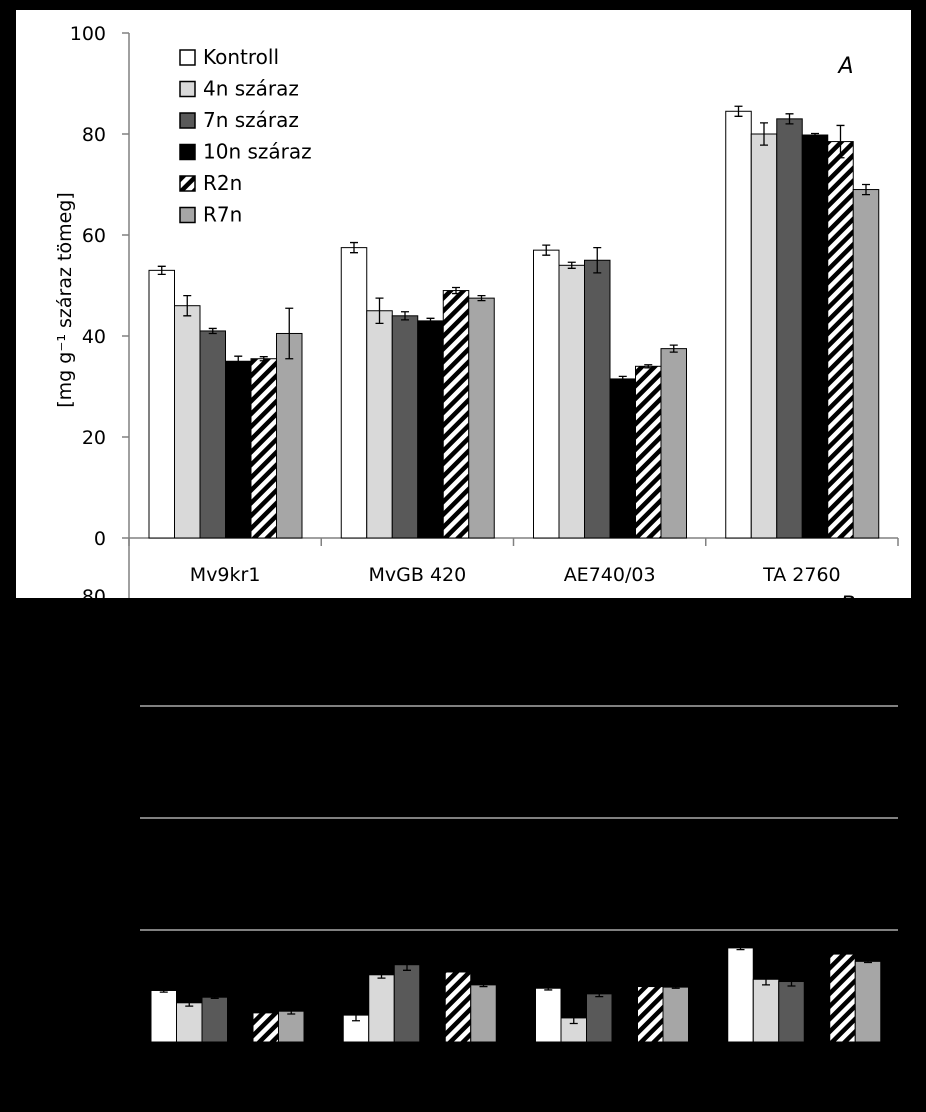 The height and width of the screenshot is (1112, 926). I want to click on panel-b-bar-ta-2760-r2n, so click(842, 998).